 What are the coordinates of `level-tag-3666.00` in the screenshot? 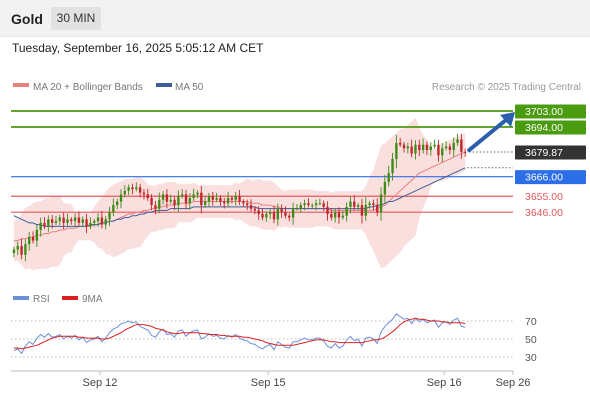 It's located at (550, 177).